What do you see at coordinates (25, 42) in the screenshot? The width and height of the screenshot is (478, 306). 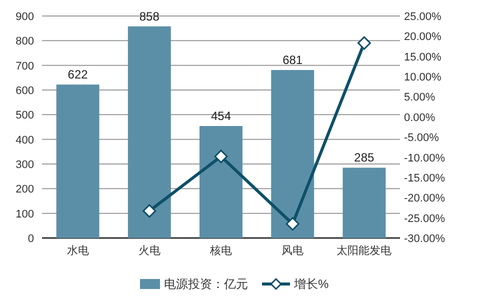 I see `y-tick-label: 800` at bounding box center [25, 42].